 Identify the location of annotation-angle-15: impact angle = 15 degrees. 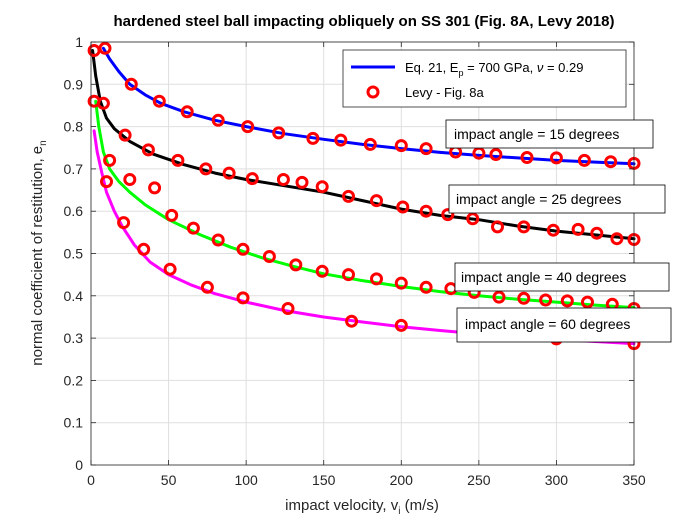
(549, 134).